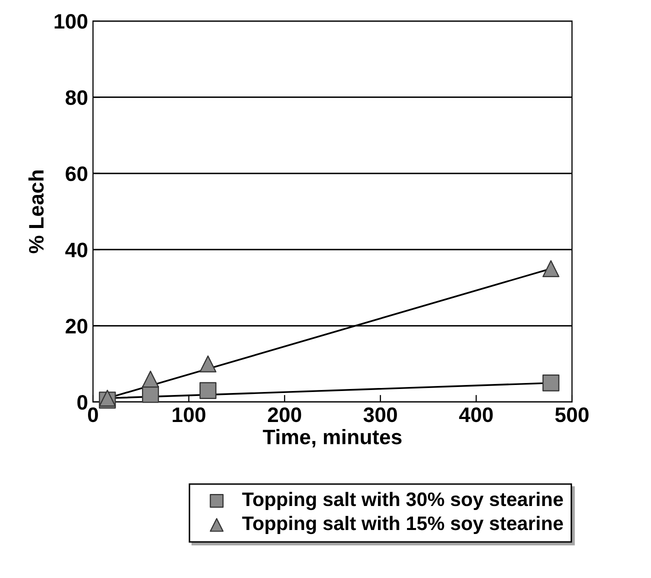  Describe the element at coordinates (36, 212) in the screenshot. I see `y-axis-title: % Leach` at that location.